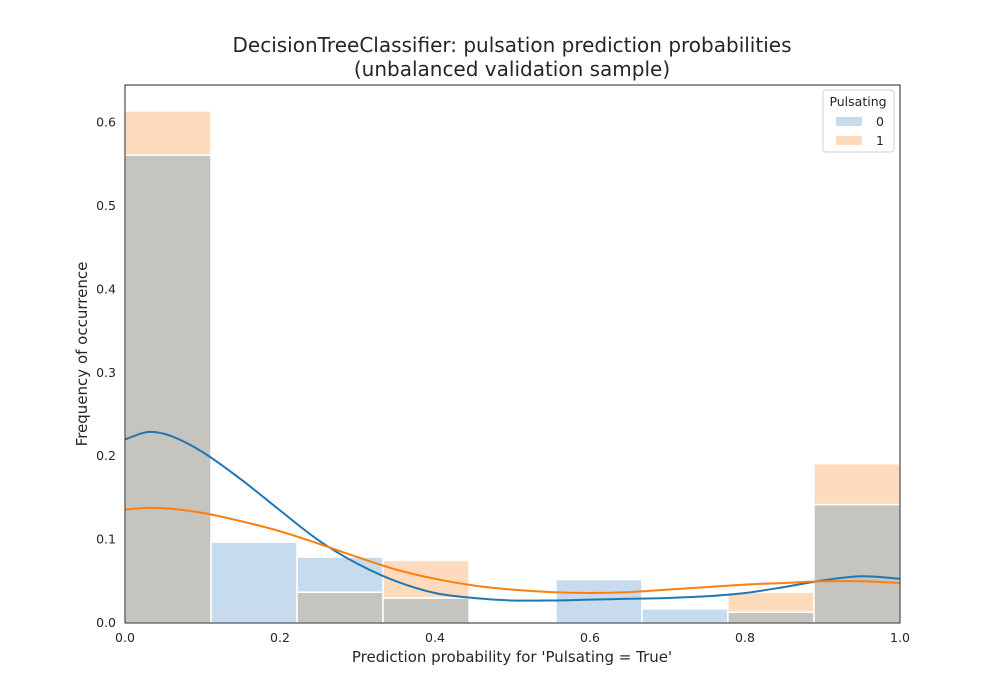 The width and height of the screenshot is (1000, 700). I want to click on y-axis-label: Frequency of occurrence, so click(82, 354).